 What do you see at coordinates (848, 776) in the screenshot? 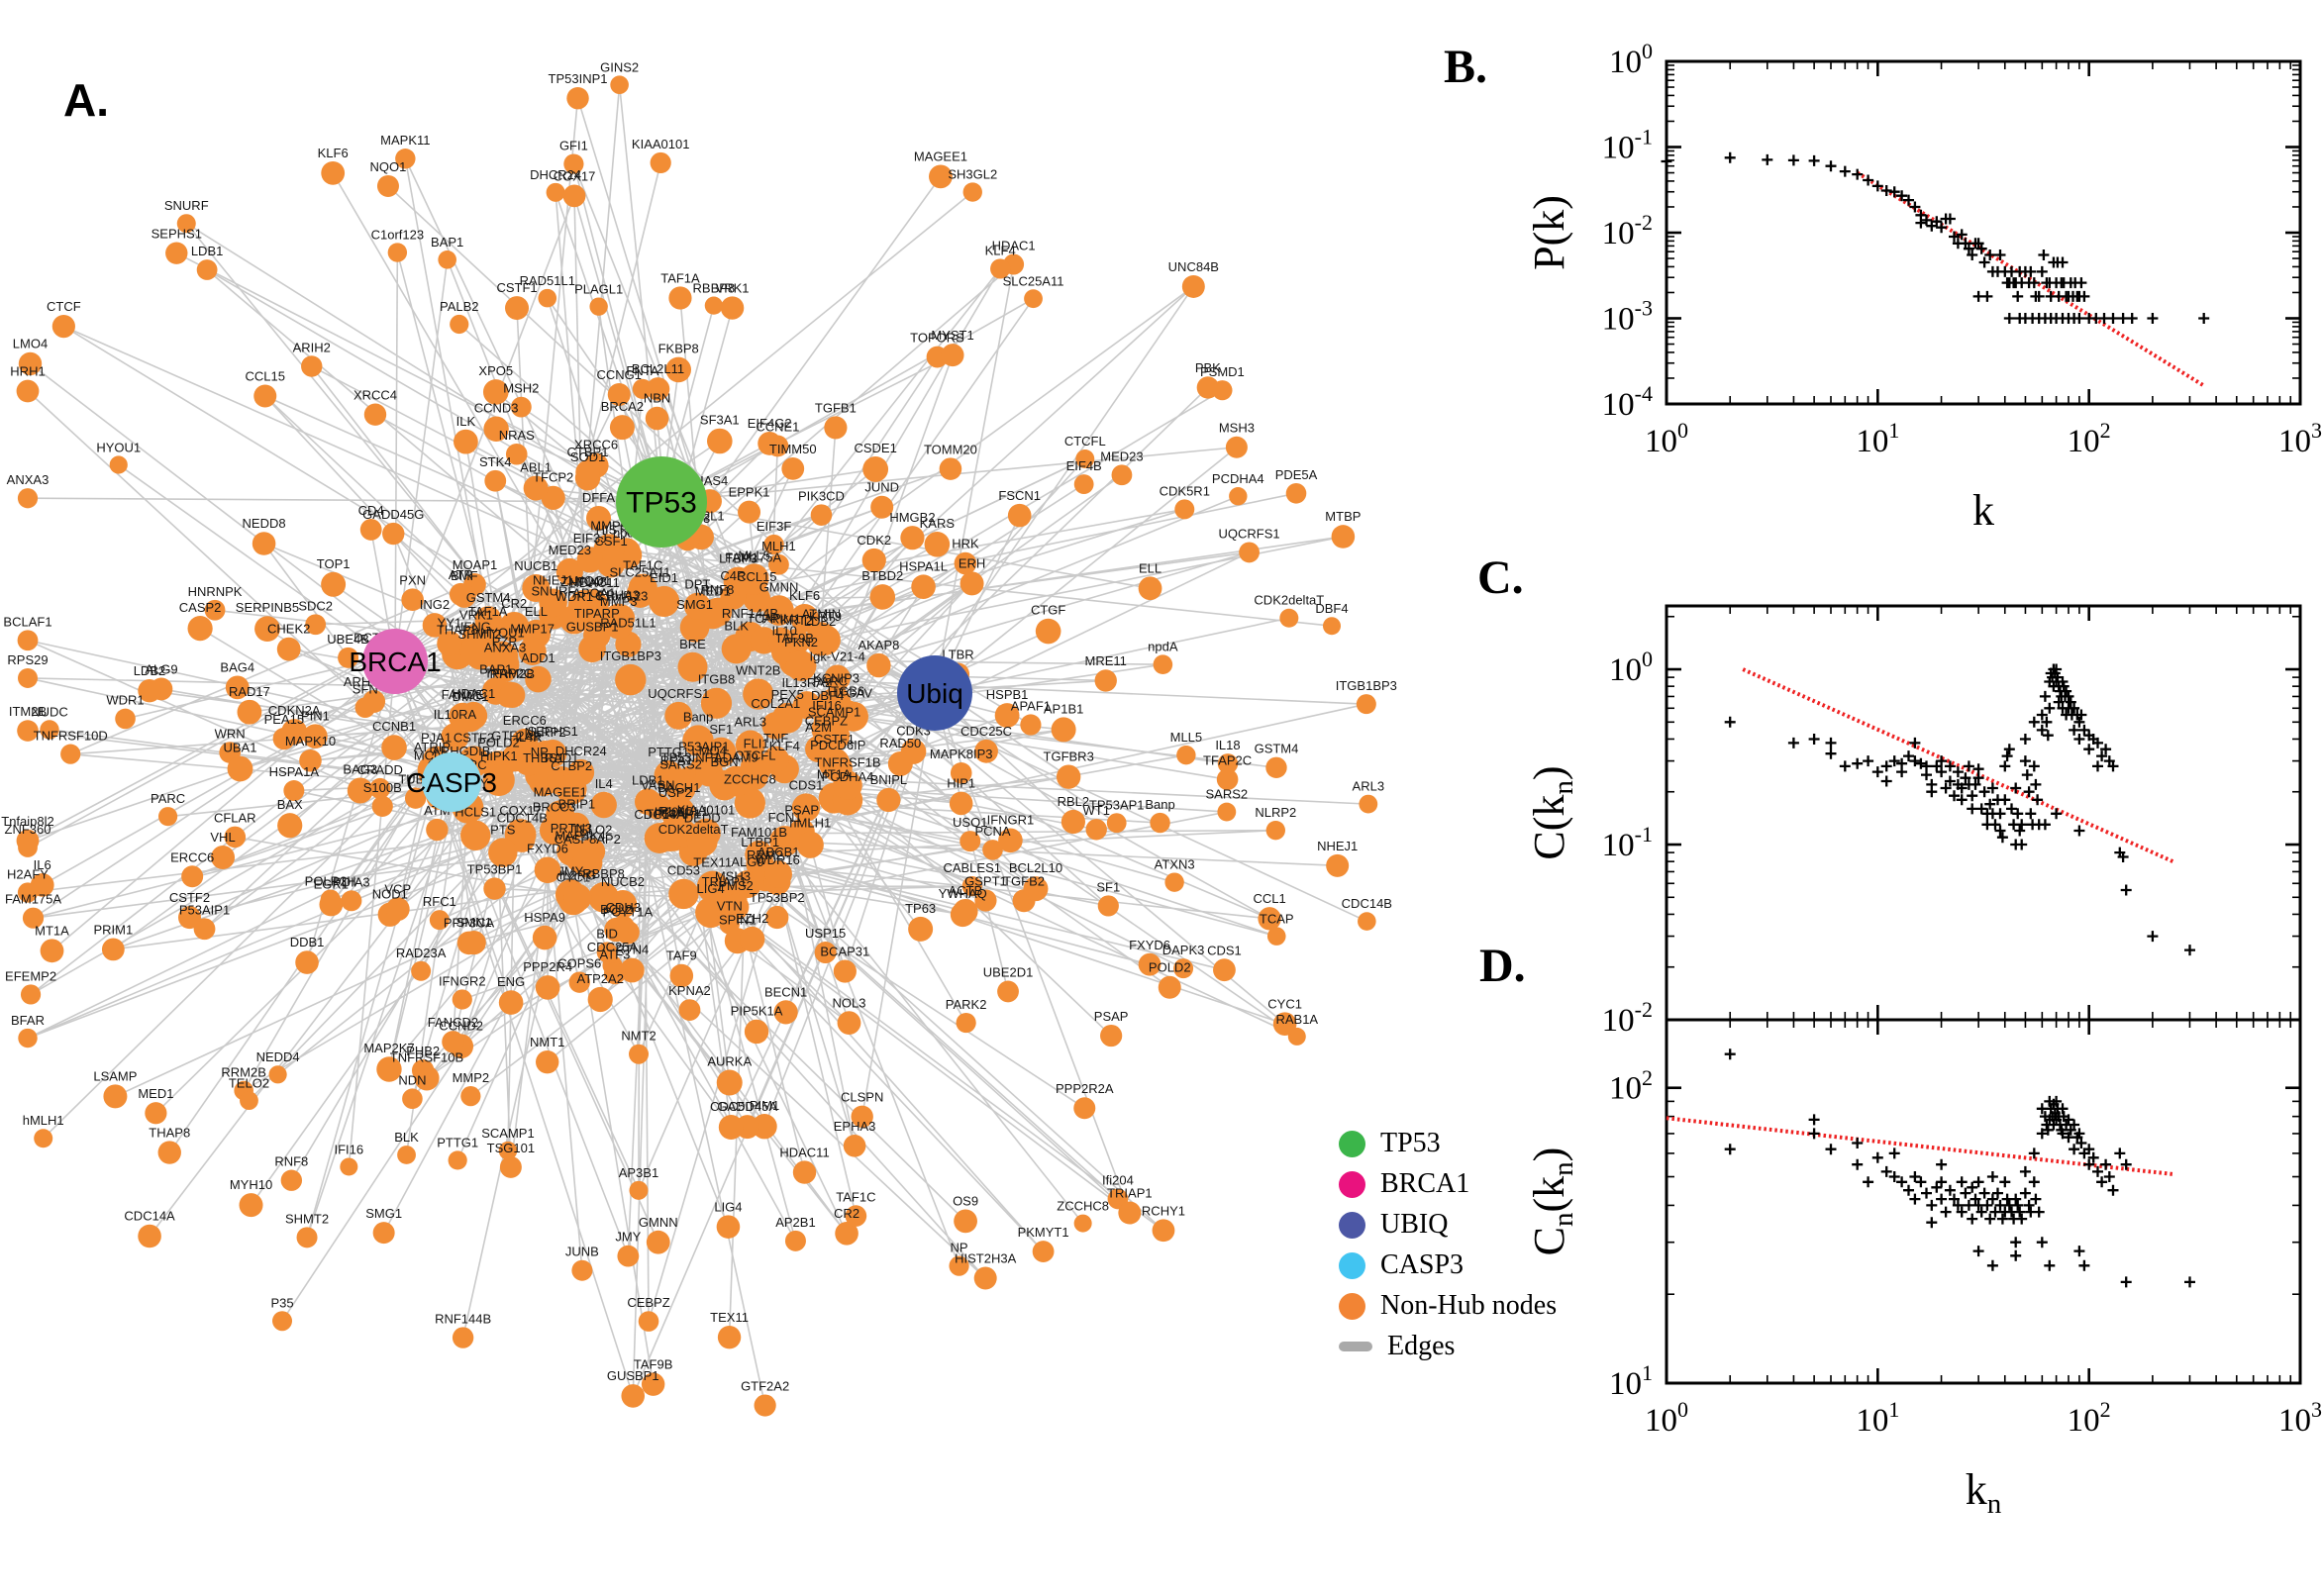
I see `node-label: PCDHA4` at bounding box center [848, 776].